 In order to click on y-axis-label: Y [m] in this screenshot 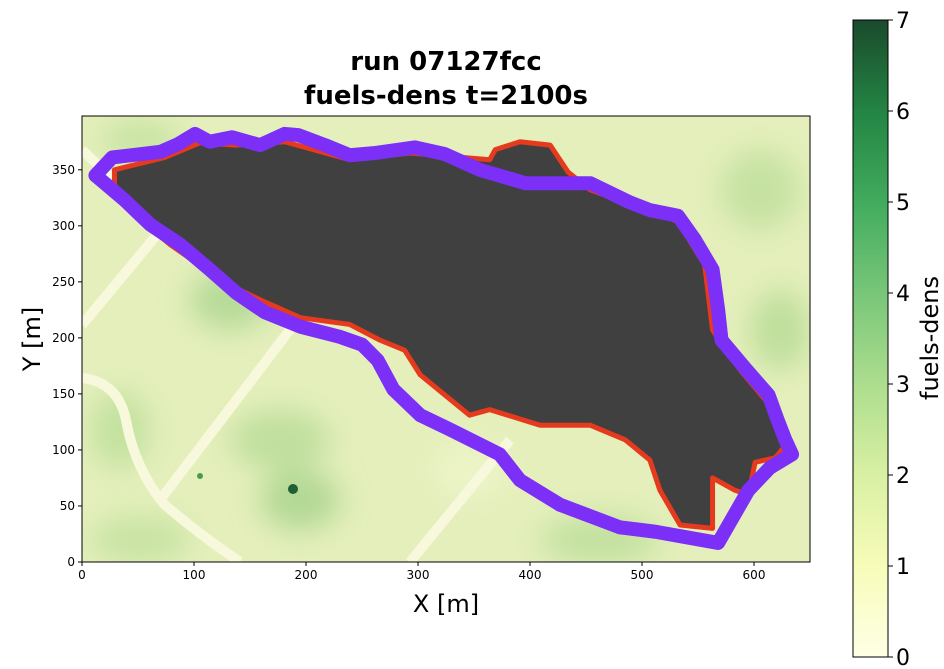, I will do `click(32, 339)`.